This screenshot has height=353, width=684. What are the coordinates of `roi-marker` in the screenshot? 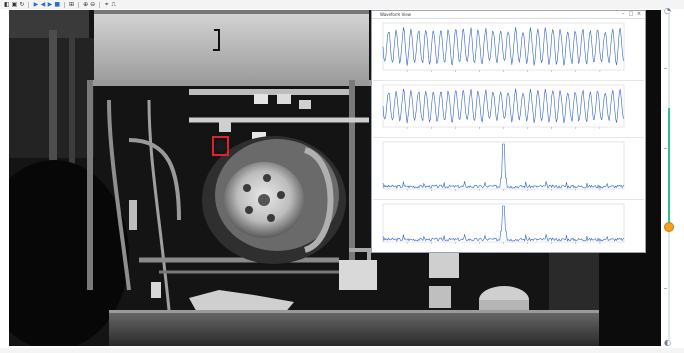 It's located at (220, 146).